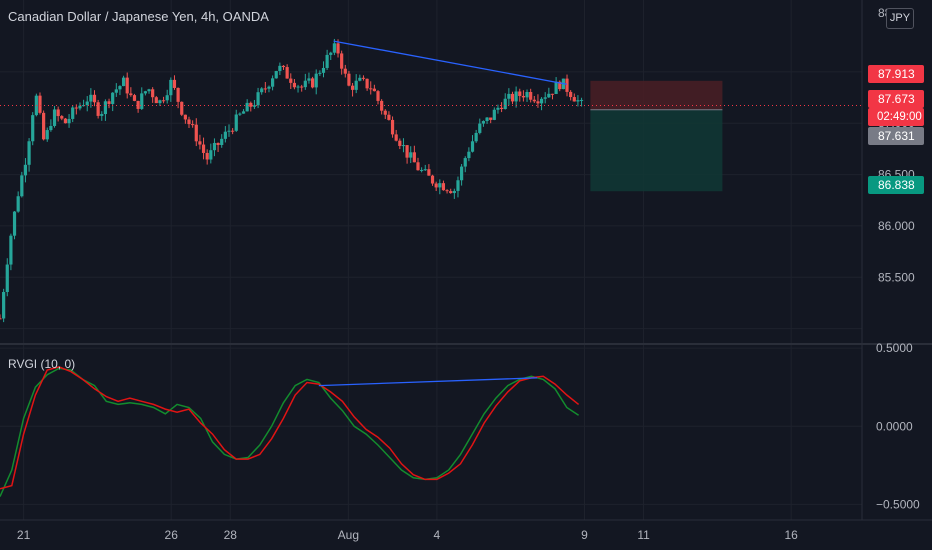 This screenshot has width=932, height=550. What do you see at coordinates (896, 117) in the screenshot?
I see `countdown-badge: 02:49:00` at bounding box center [896, 117].